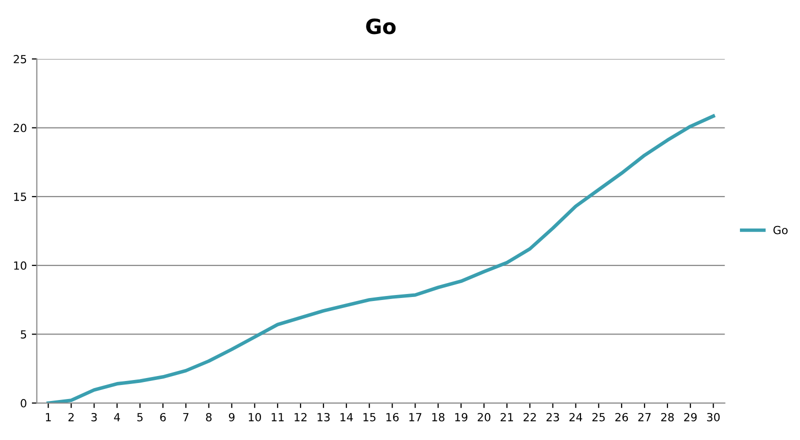 This screenshot has width=800, height=440. What do you see at coordinates (20, 196) in the screenshot?
I see `y-tick-label: 15` at bounding box center [20, 196].